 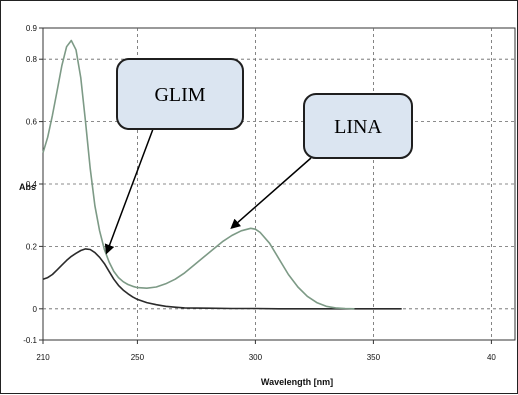 I want to click on y-tick-label: 0.4, so click(x=32, y=184).